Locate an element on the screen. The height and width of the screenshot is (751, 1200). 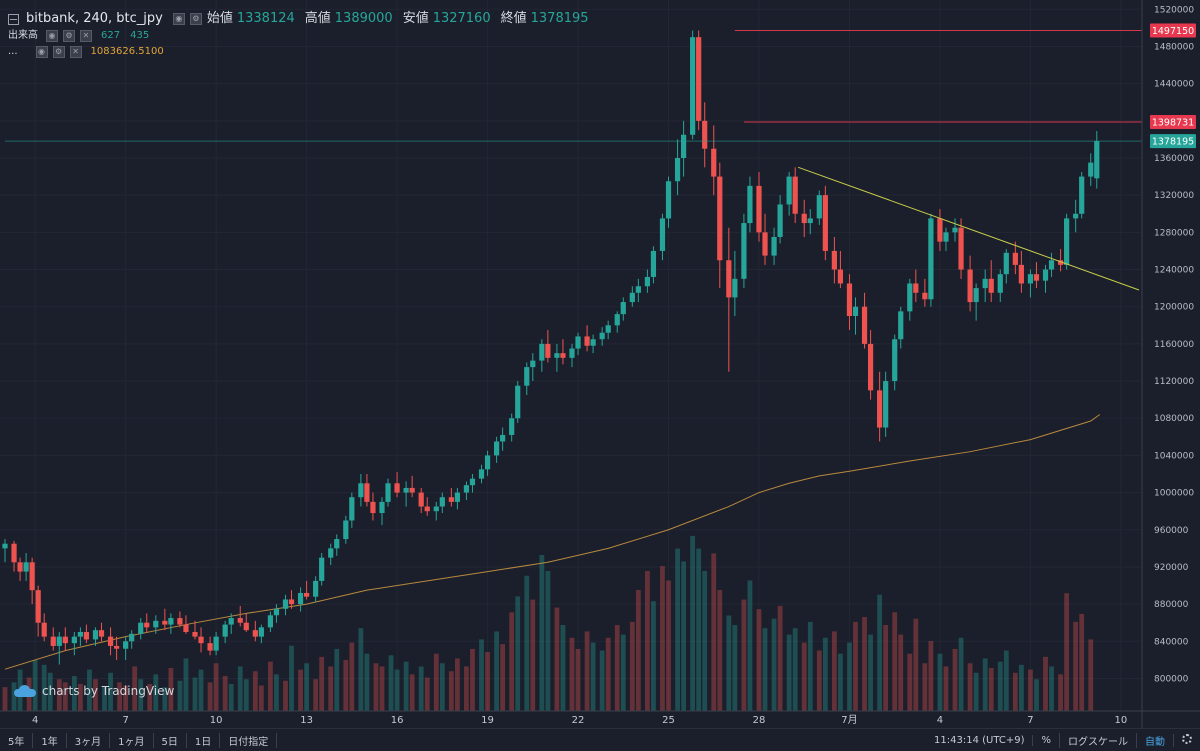
x-tick-label: 22 is located at coordinates (578, 720).